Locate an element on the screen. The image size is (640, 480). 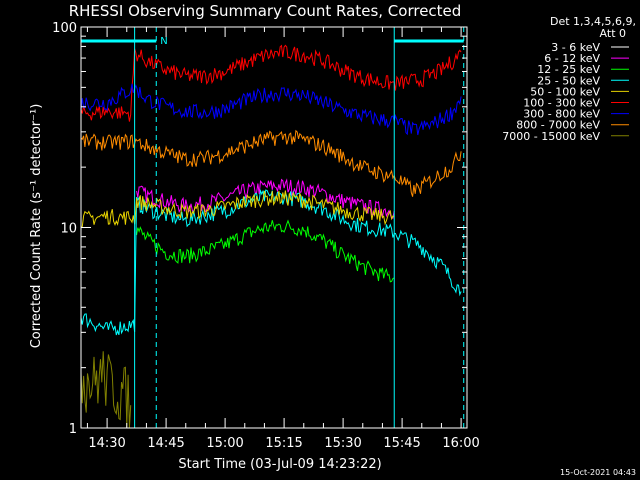
flag-label: N is located at coordinates (163, 41).